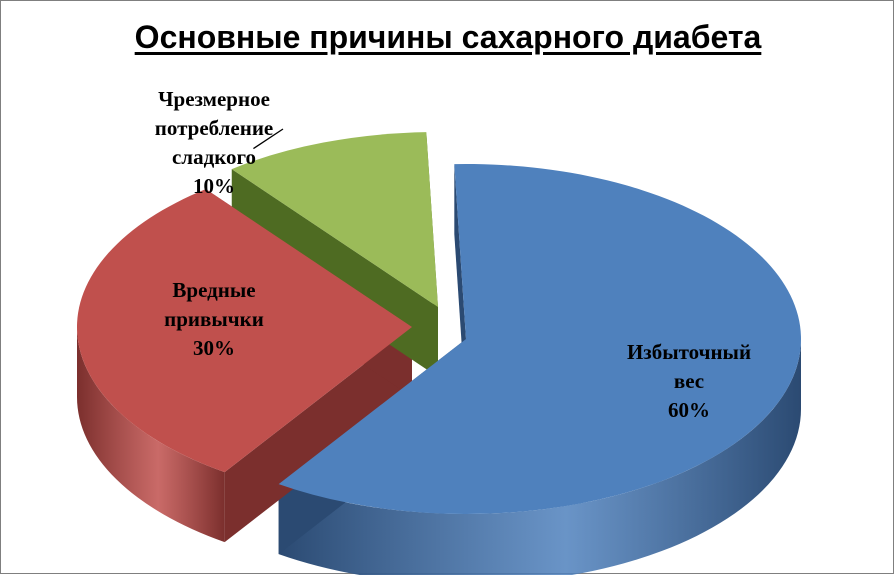 The height and width of the screenshot is (575, 894). What do you see at coordinates (689, 410) in the screenshot?
I see `data-label-line: 60%` at bounding box center [689, 410].